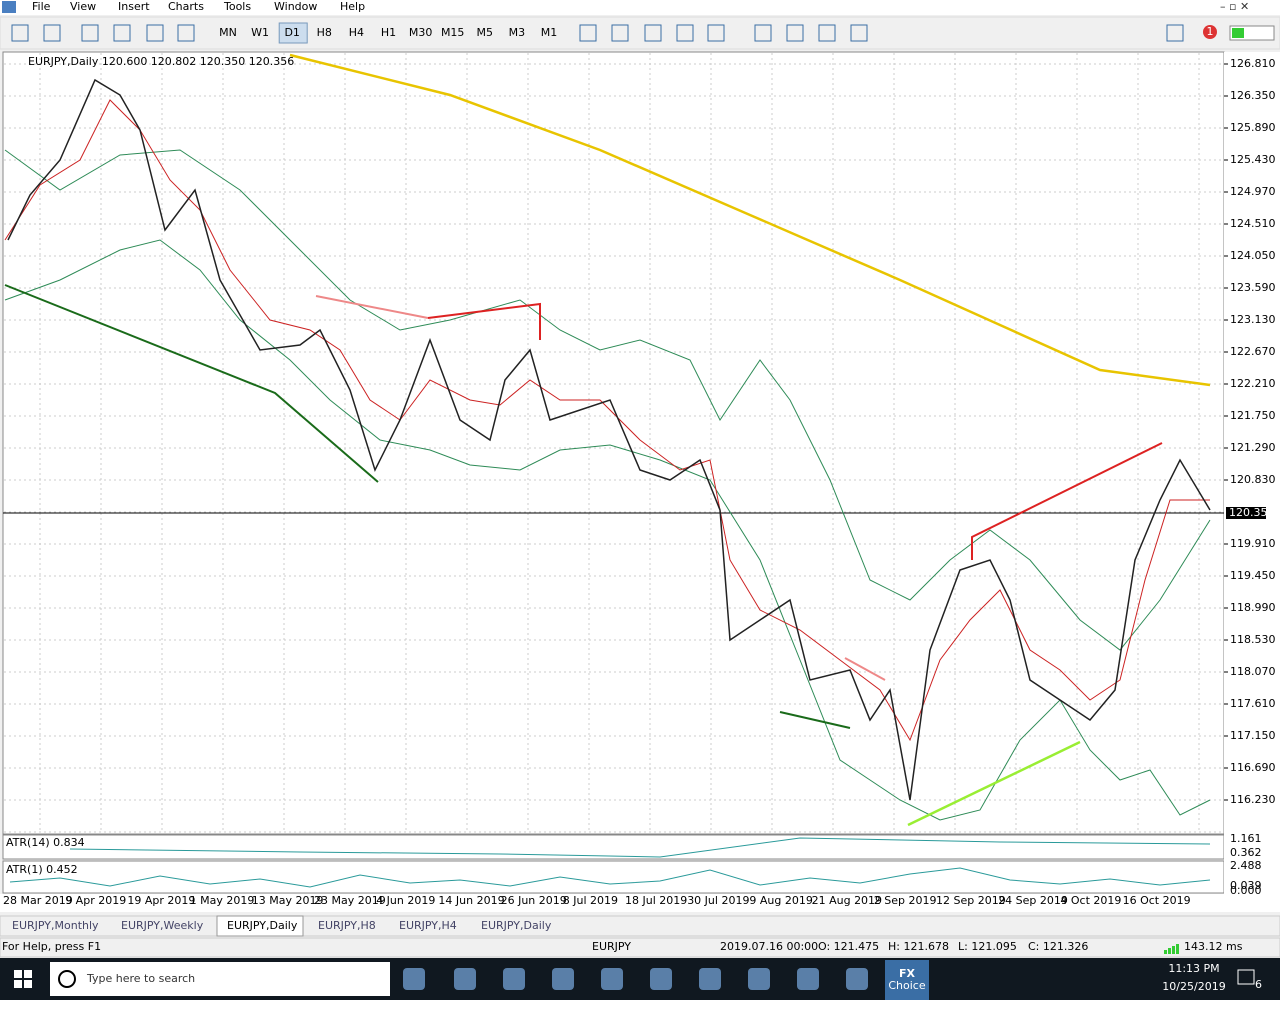 Image resolution: width=1280 pixels, height=1028 pixels. I want to click on date-label: 13 May 2019, so click(288, 900).